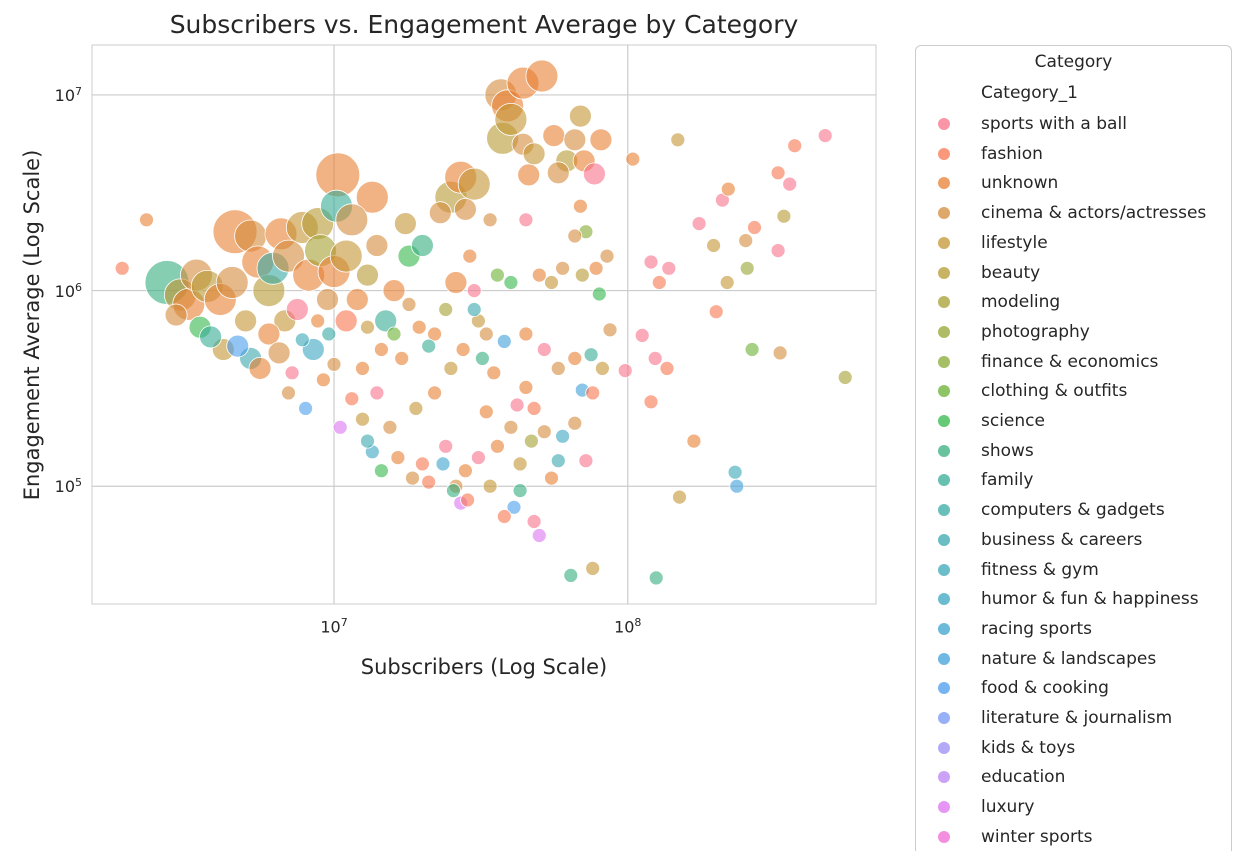 The width and height of the screenshot is (1239, 851). Describe the element at coordinates (975, 807) in the screenshot. I see `legend-item: luxury` at that location.